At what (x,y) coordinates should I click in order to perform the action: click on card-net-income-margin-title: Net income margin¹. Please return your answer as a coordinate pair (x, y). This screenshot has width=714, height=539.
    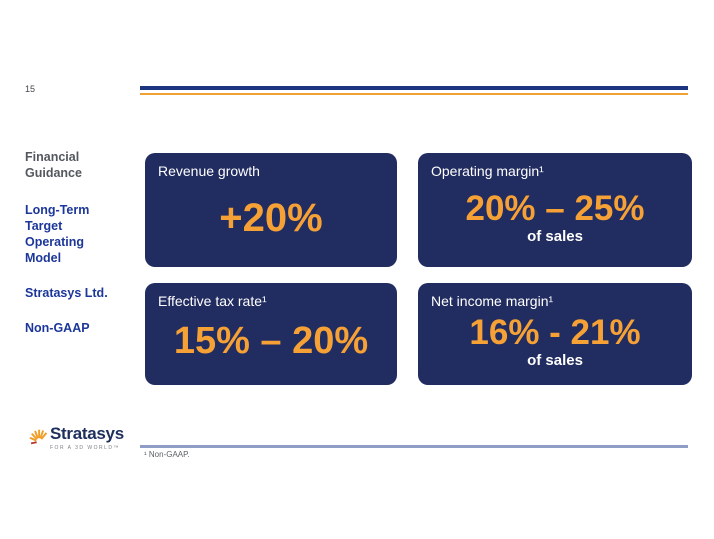
    Looking at the image, I should click on (492, 301).